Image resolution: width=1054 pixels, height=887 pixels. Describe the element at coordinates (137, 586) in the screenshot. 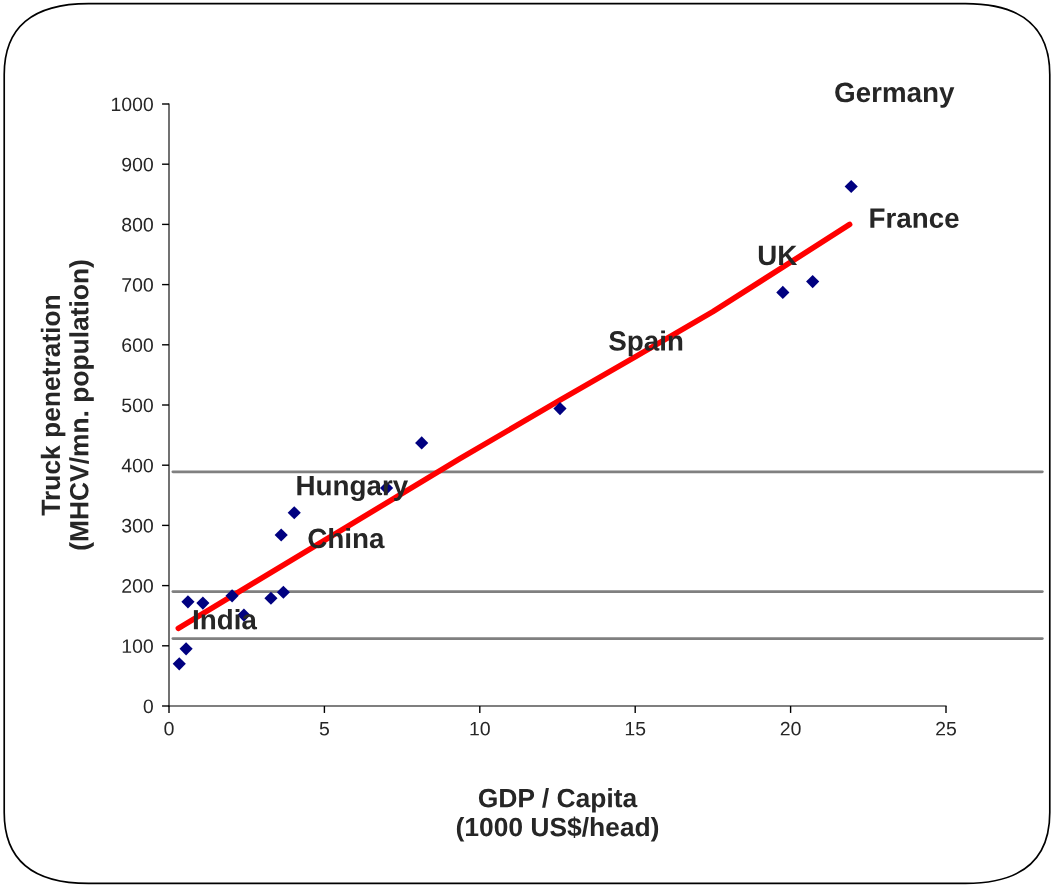

I see `y-tick-label: 200` at that location.